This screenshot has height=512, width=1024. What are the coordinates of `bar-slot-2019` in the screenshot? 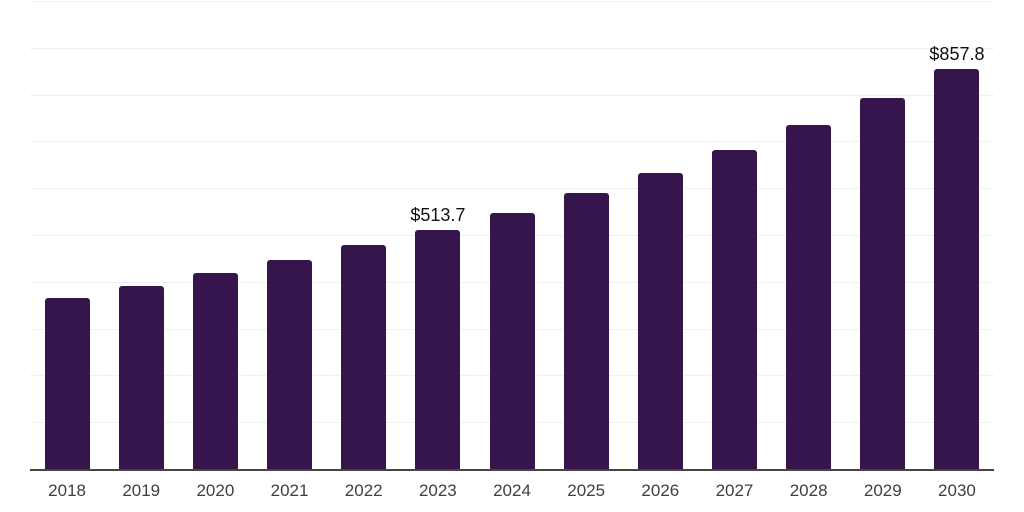 It's located at (141, 236).